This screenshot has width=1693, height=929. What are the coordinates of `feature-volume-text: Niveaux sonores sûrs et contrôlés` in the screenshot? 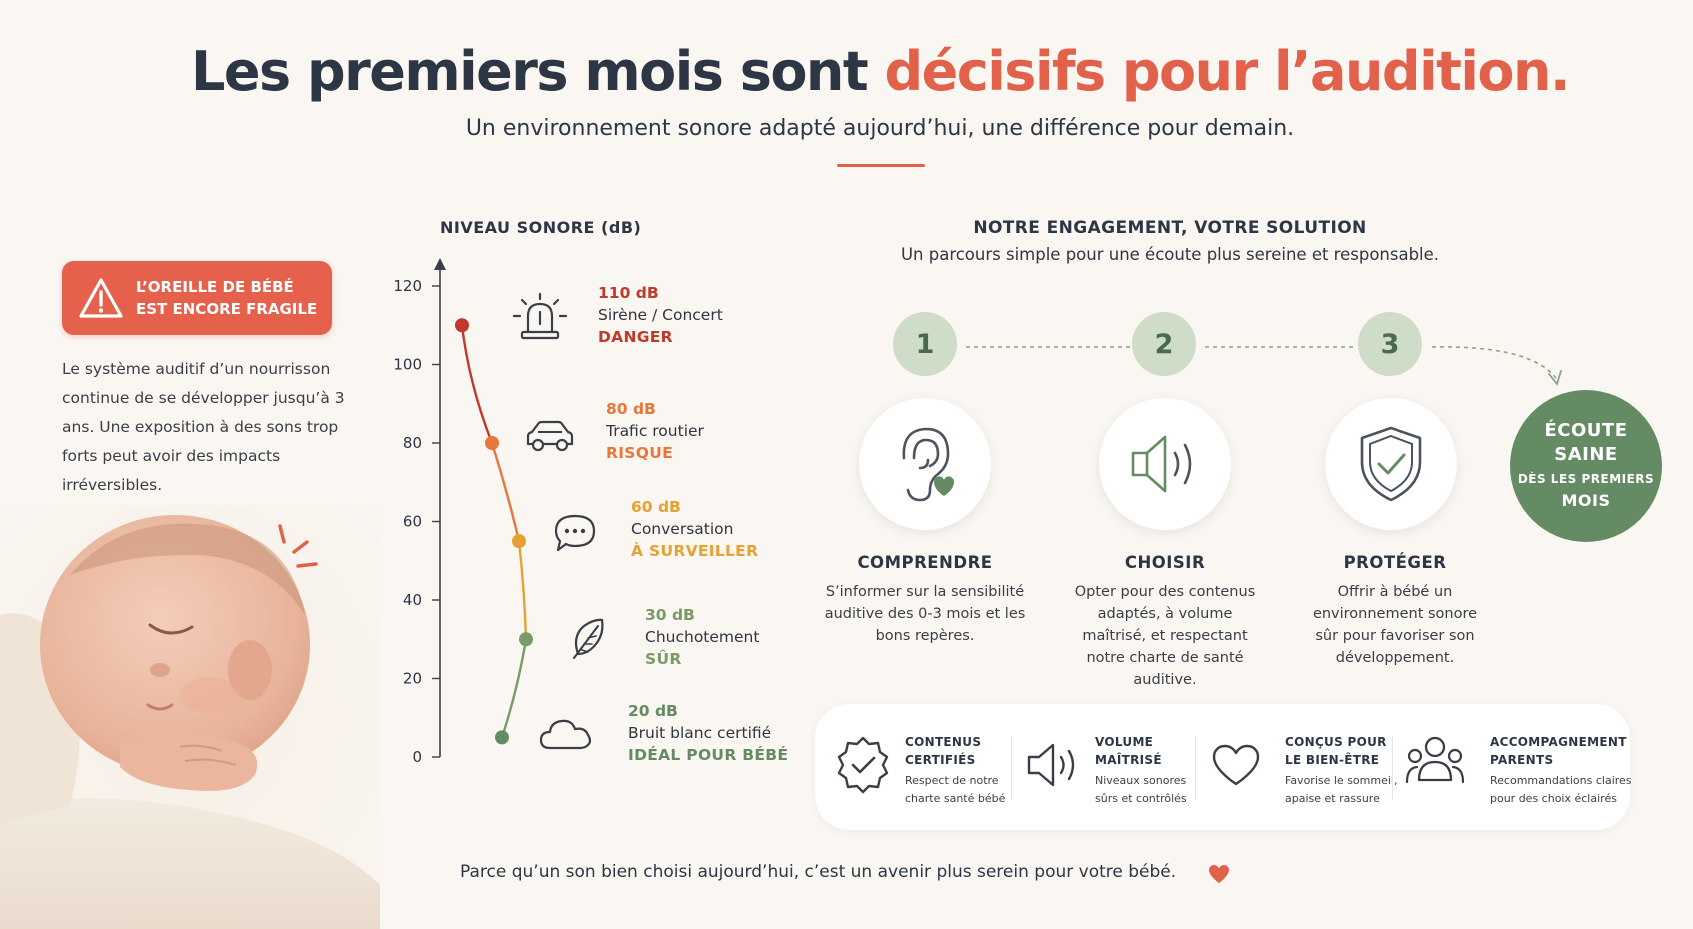 It's located at (1141, 789).